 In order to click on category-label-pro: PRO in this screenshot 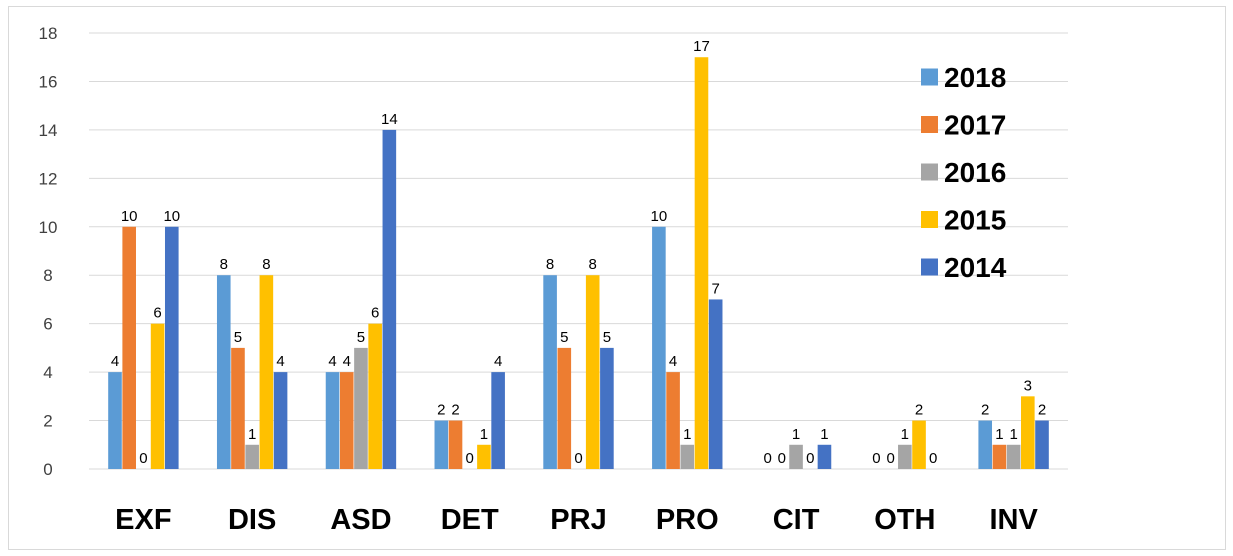, I will do `click(687, 520)`.